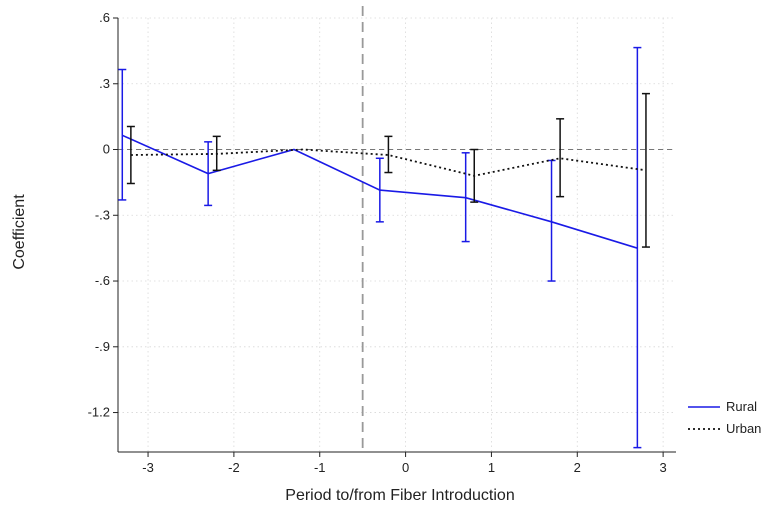 The height and width of the screenshot is (508, 769). Describe the element at coordinates (106, 149) in the screenshot. I see `y-tick-label: 0` at that location.